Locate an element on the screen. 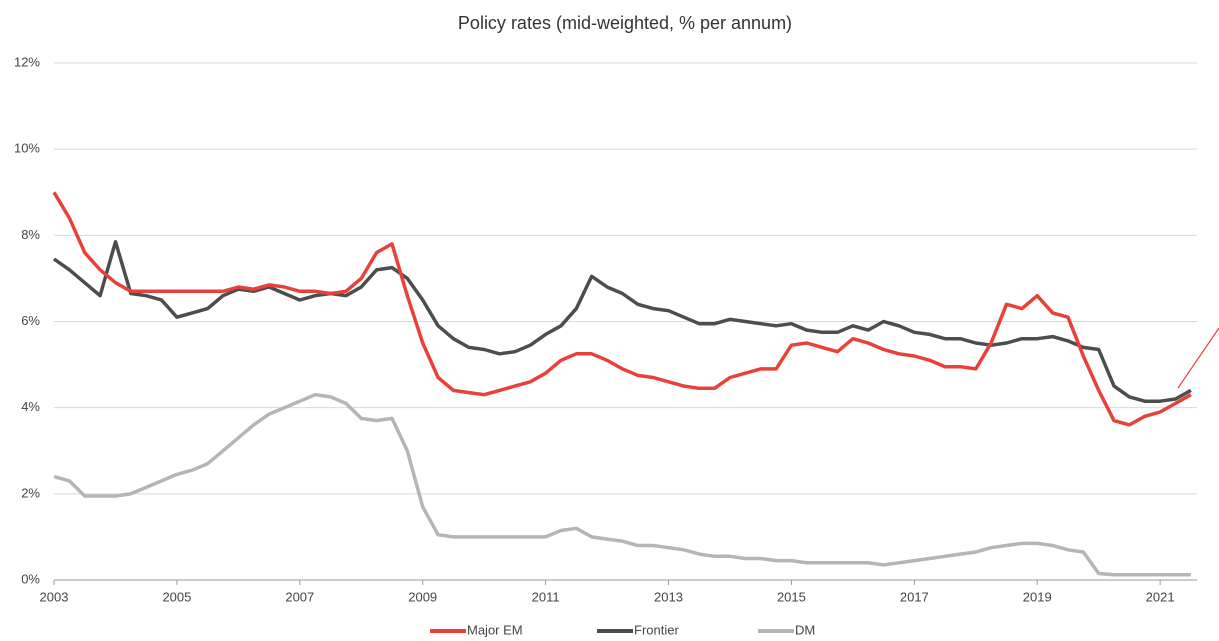 This screenshot has height=641, width=1219. x-tick-label: 2013 is located at coordinates (668, 596).